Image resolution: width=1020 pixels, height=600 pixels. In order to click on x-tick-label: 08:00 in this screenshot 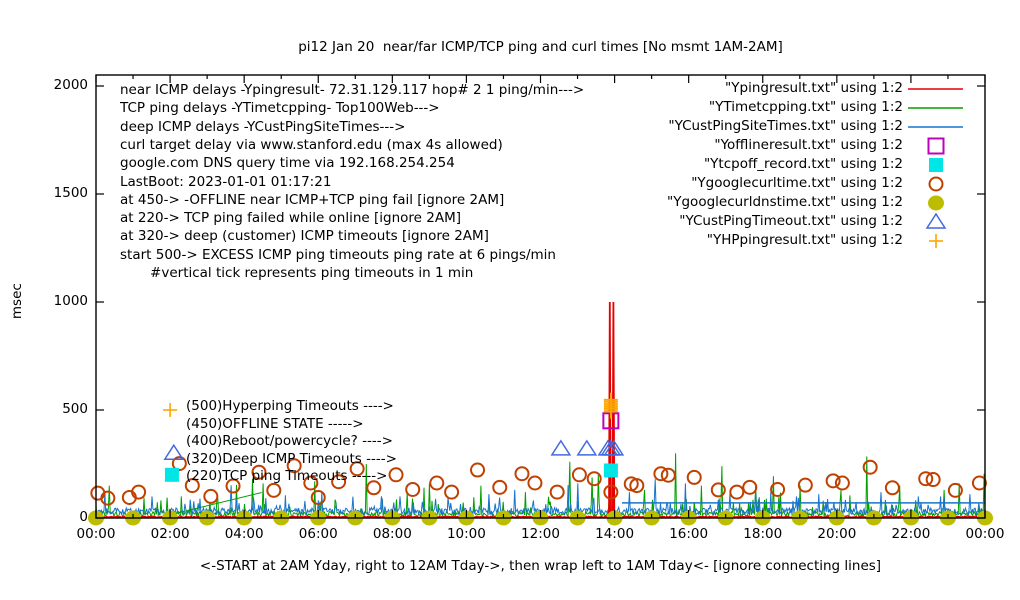, I will do `click(392, 534)`.